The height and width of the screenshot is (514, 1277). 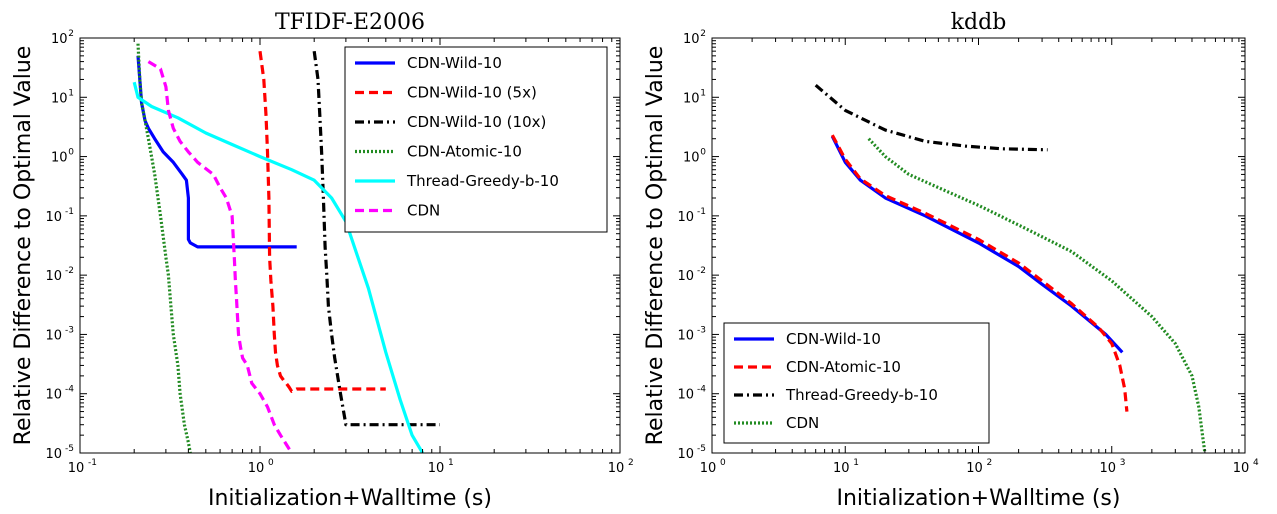 What do you see at coordinates (322, 221) in the screenshot?
I see `series-line-cdn-wild-10-5x` at bounding box center [322, 221].